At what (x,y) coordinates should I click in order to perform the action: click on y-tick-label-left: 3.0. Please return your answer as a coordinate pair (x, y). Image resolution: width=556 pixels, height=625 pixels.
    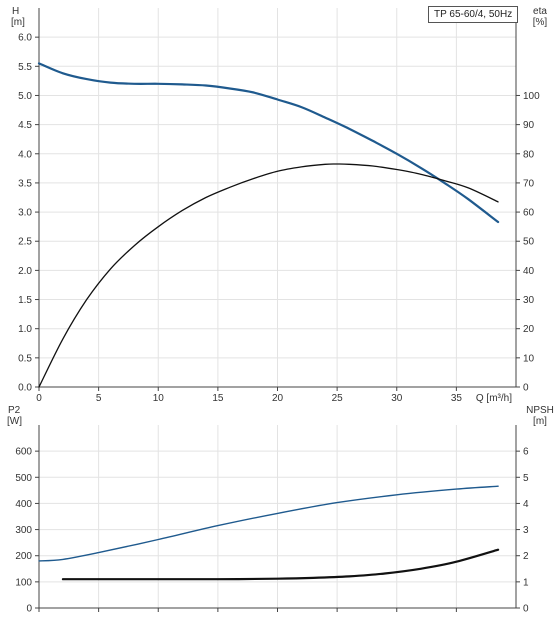
    Looking at the image, I should click on (25, 213).